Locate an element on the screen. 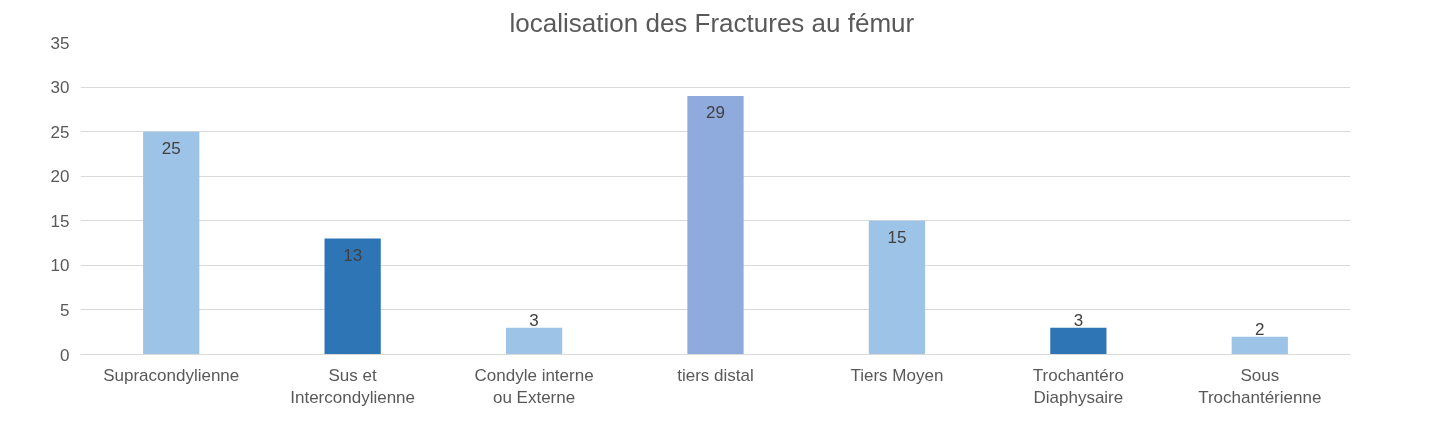 This screenshot has height=432, width=1450. x-tick-label: tiers distal is located at coordinates (715, 375).